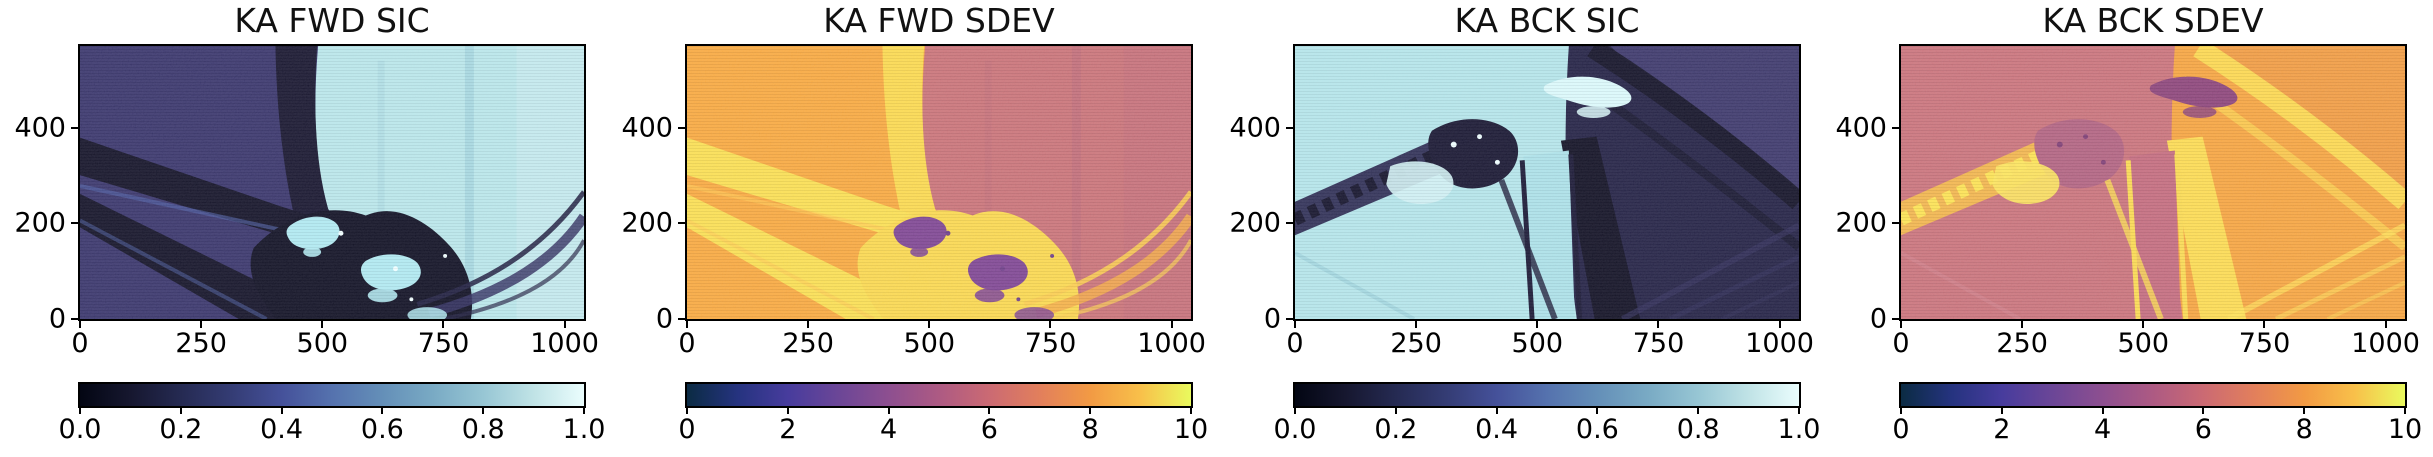  I want to click on colorbar-sdev: 0 2 4 6 8 10, so click(943, 412).